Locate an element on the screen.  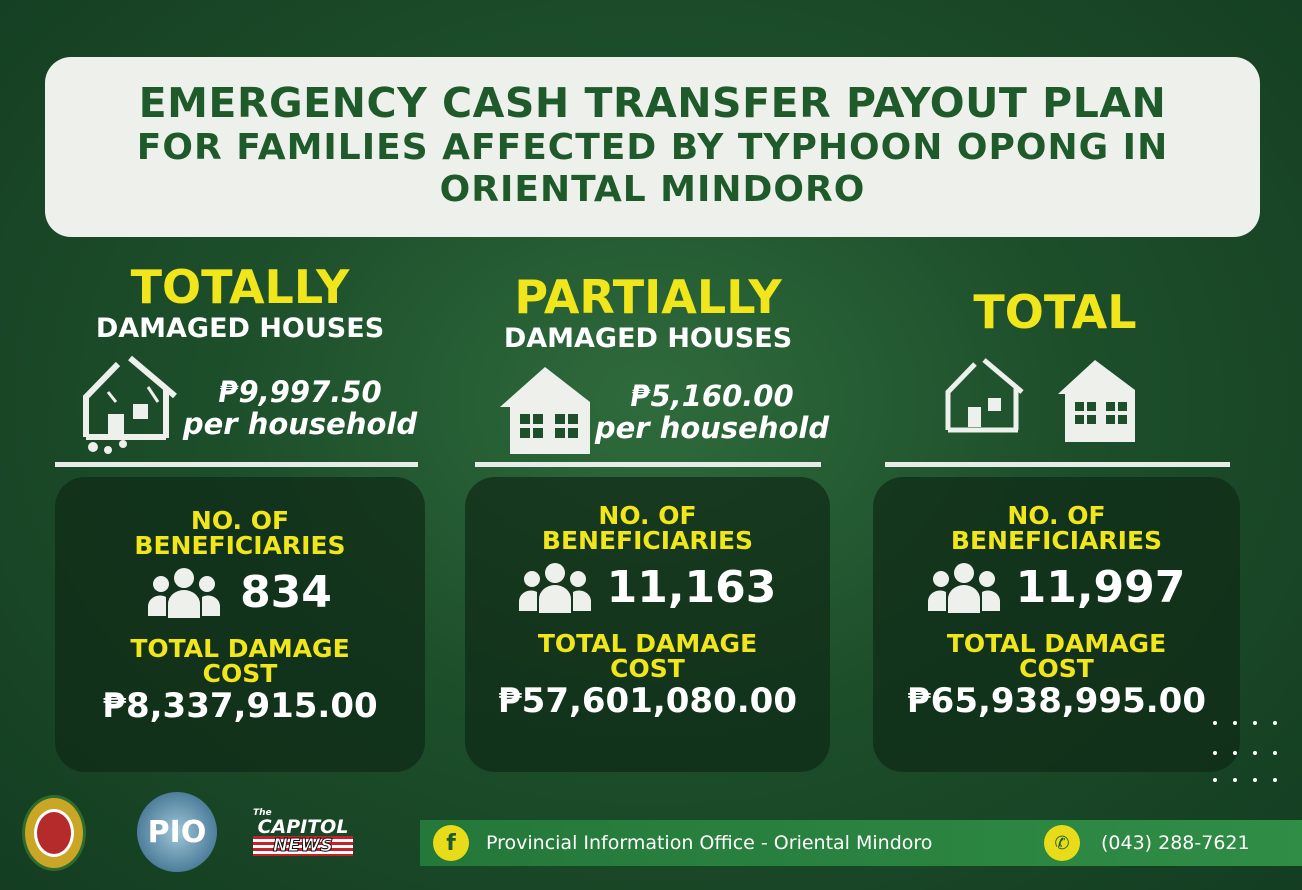
beneficiaries-count: 11,163 is located at coordinates (691, 587).